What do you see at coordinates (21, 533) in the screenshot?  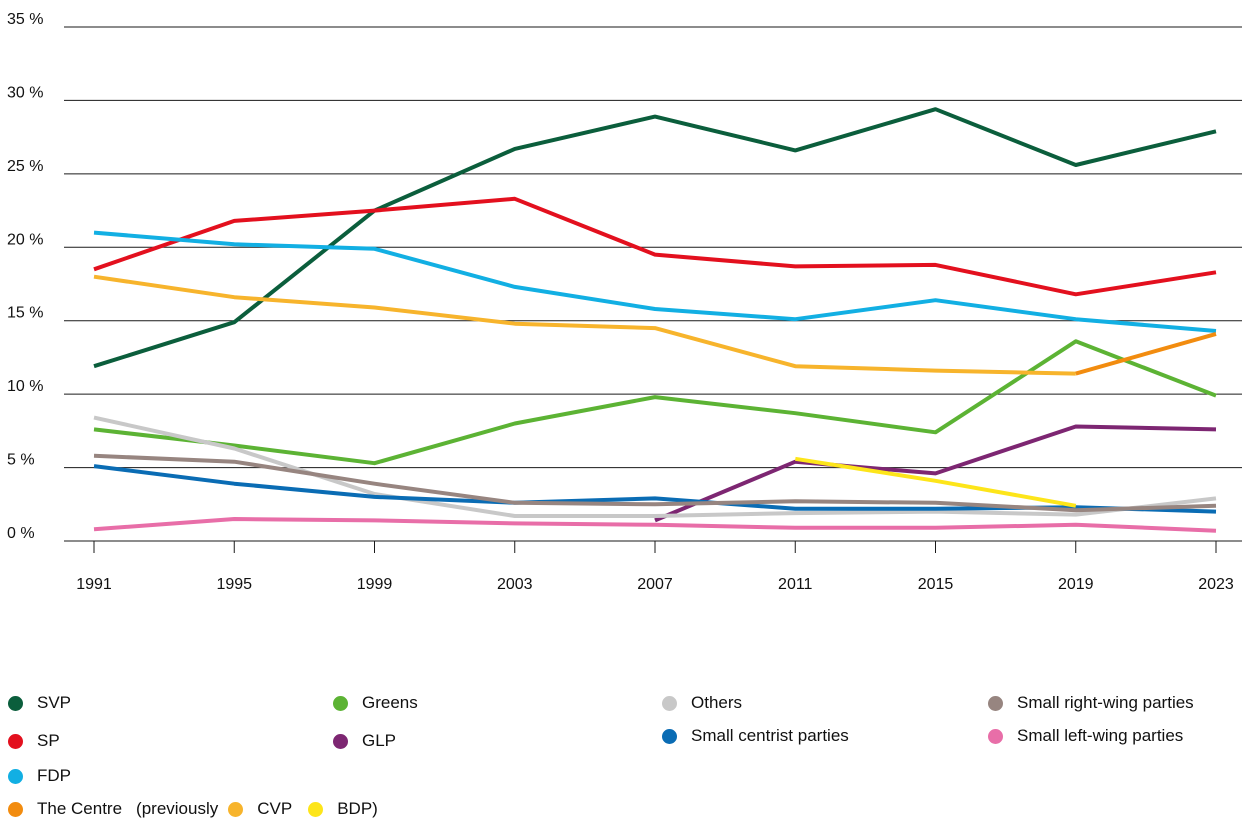 I see `y-tick-label: 0 %` at bounding box center [21, 533].